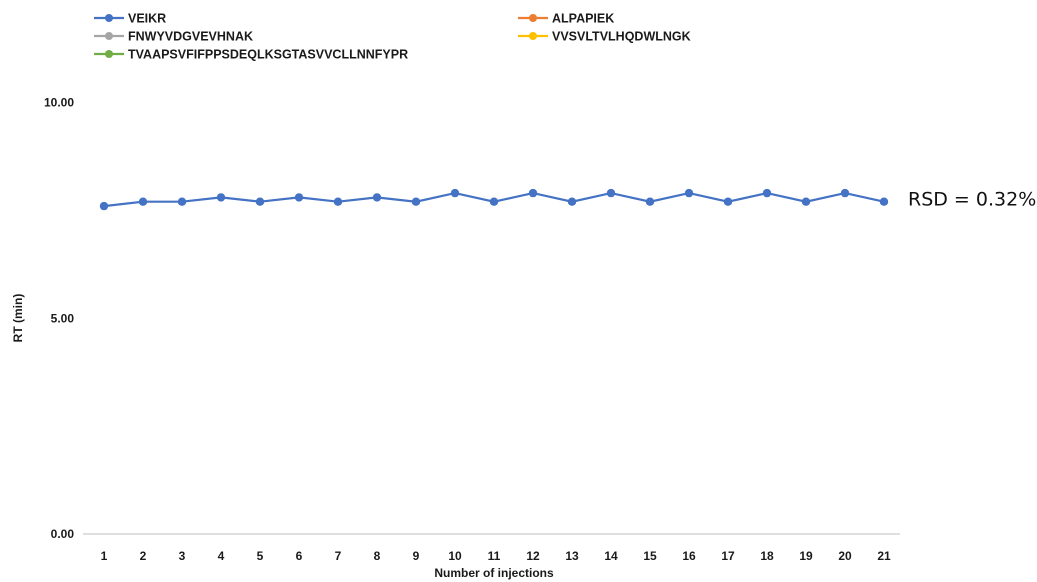 The image size is (1037, 582). I want to click on legend-item: TVAAPSVFIFPPSDEQLKSGTASVVCLLNNFYPR, so click(251, 55).